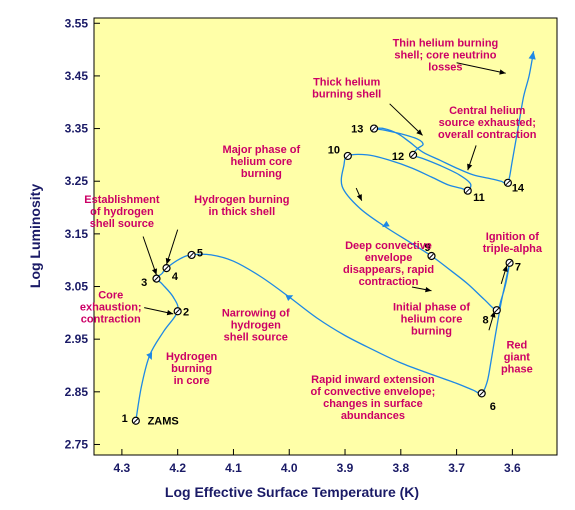 This screenshot has width=575, height=510. What do you see at coordinates (111, 308) in the screenshot?
I see `annotation-line: exhaustion;` at bounding box center [111, 308].